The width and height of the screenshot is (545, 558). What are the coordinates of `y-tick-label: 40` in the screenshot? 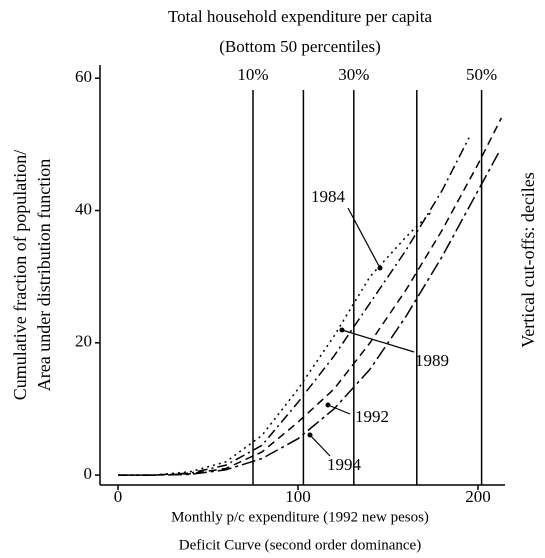 It's located at (83, 208).